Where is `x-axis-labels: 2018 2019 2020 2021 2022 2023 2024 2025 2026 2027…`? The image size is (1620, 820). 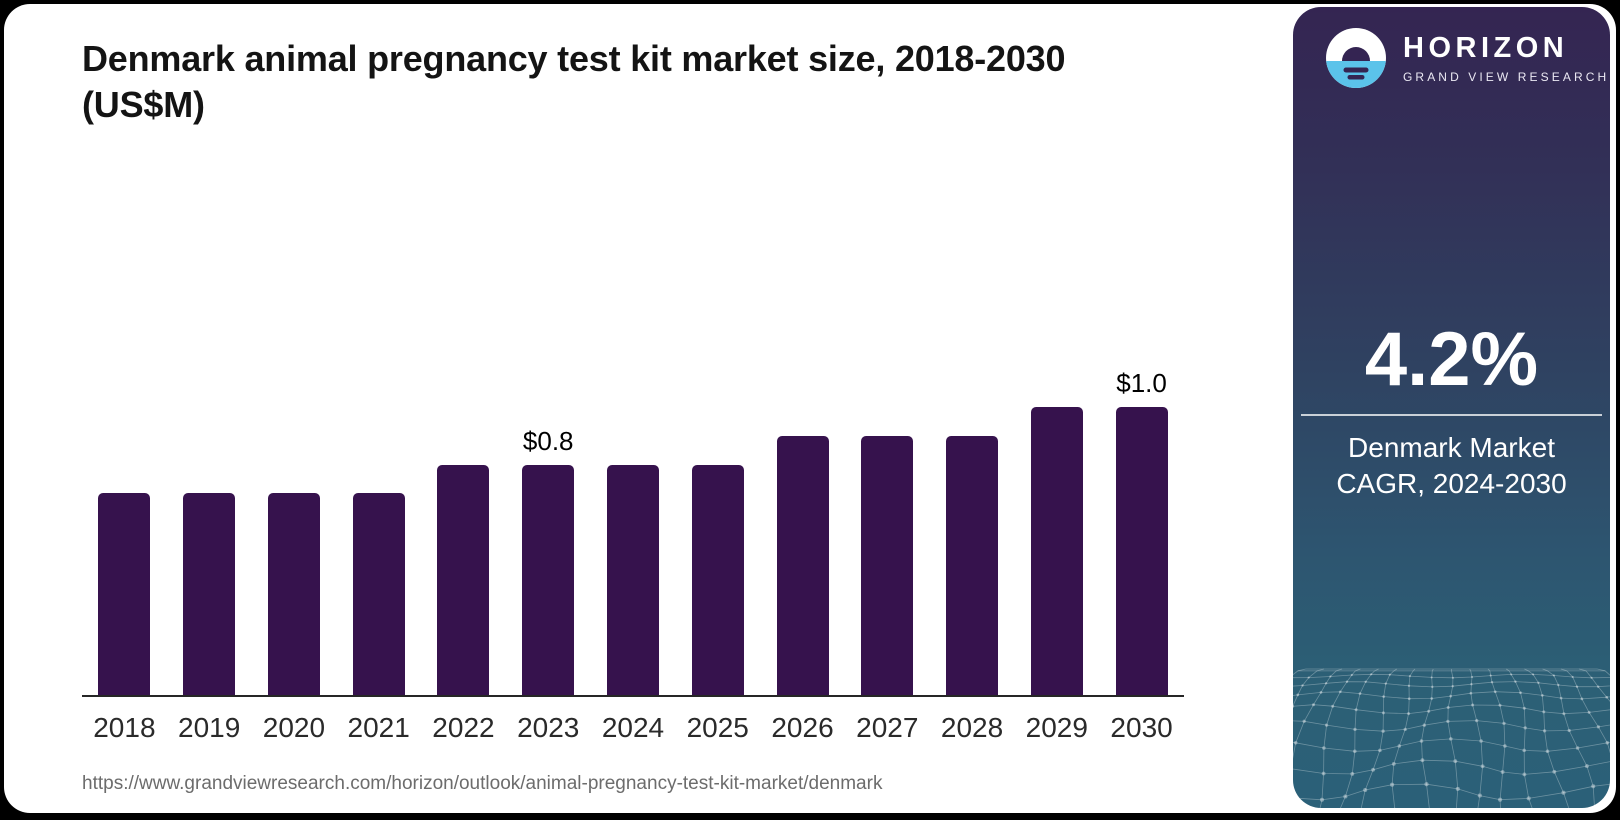 x-axis-labels: 2018 2019 2020 2021 2022 2023 2024 2025 2026 2027… is located at coordinates (633, 728).